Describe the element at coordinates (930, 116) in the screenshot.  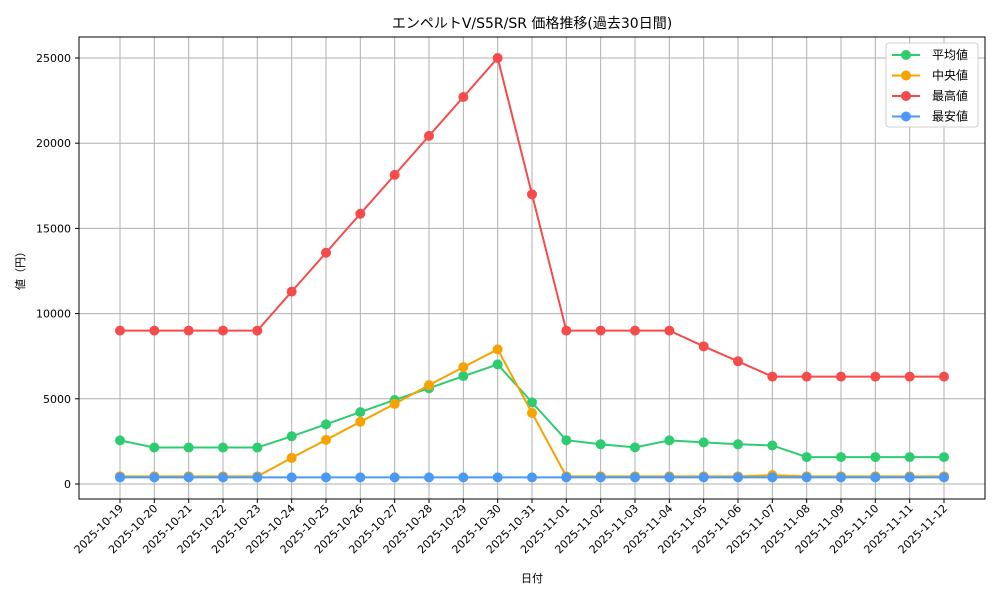
I see `legend-item: 最安値` at that location.